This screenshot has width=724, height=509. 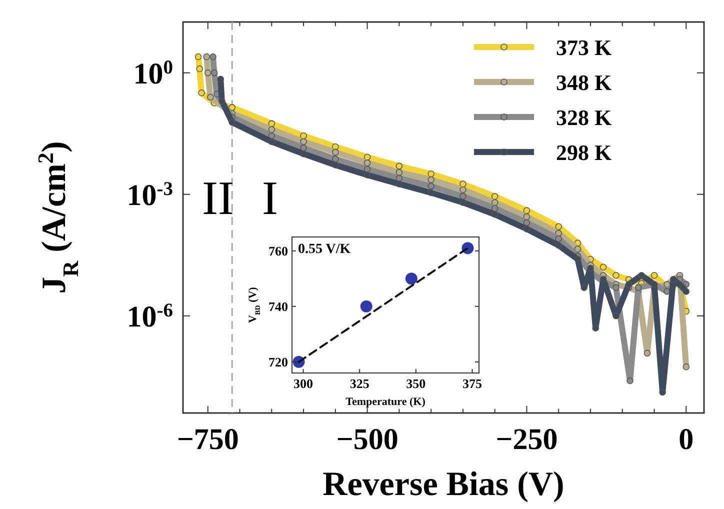 What do you see at coordinates (278, 306) in the screenshot?
I see `y-tick-label: 740` at bounding box center [278, 306].